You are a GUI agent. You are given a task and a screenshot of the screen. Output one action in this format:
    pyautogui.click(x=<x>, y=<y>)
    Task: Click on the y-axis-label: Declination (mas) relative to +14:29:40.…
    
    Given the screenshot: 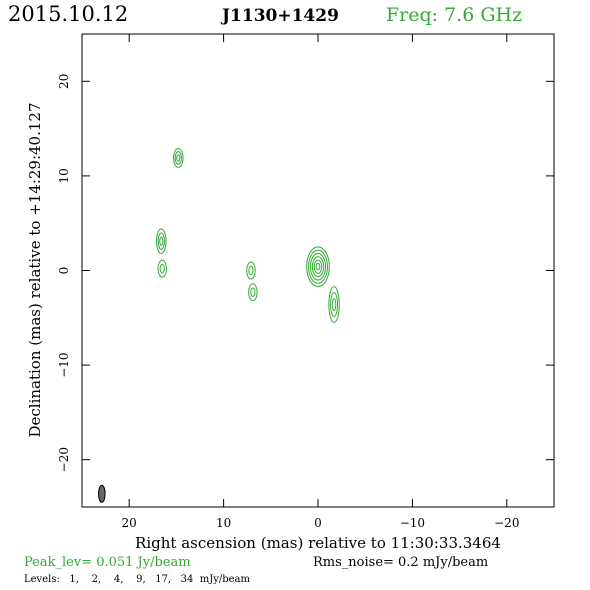 What is the action you would take?
    pyautogui.click(x=35, y=269)
    